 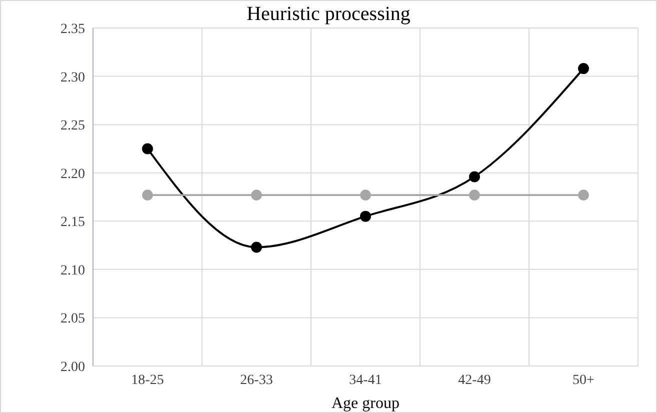 What do you see at coordinates (256, 380) in the screenshot?
I see `x-tick-label: 26-33` at bounding box center [256, 380].